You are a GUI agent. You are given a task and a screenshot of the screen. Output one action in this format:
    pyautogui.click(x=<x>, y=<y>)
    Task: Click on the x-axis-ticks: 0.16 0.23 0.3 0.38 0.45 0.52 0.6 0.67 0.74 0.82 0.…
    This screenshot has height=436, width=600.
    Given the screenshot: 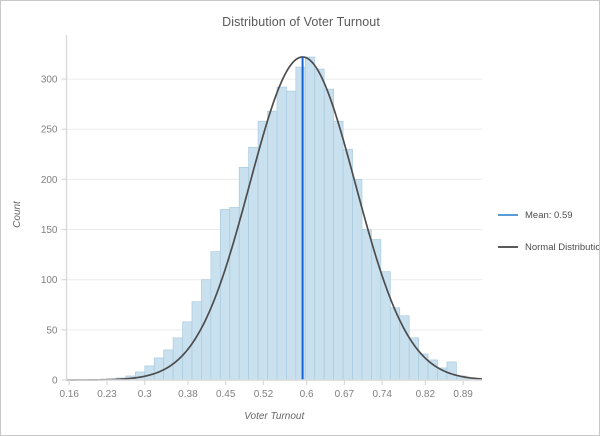 What is the action you would take?
    pyautogui.click(x=266, y=390)
    